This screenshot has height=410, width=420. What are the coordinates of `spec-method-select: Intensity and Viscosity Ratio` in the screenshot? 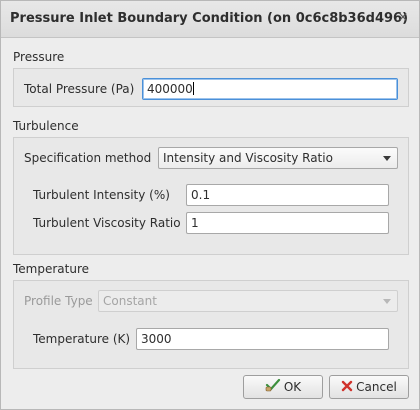 It's located at (278, 158).